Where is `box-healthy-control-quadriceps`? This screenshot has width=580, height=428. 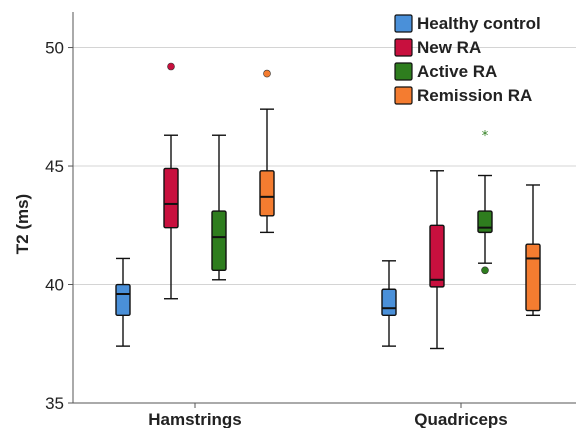
box-healthy-control-quadriceps is located at coordinates (389, 303).